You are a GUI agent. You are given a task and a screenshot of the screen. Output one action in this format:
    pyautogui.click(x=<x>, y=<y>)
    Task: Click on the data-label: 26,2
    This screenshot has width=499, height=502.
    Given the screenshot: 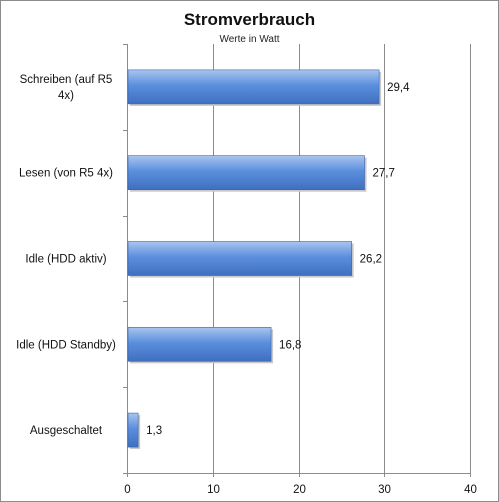 What is the action you would take?
    pyautogui.click(x=371, y=260)
    